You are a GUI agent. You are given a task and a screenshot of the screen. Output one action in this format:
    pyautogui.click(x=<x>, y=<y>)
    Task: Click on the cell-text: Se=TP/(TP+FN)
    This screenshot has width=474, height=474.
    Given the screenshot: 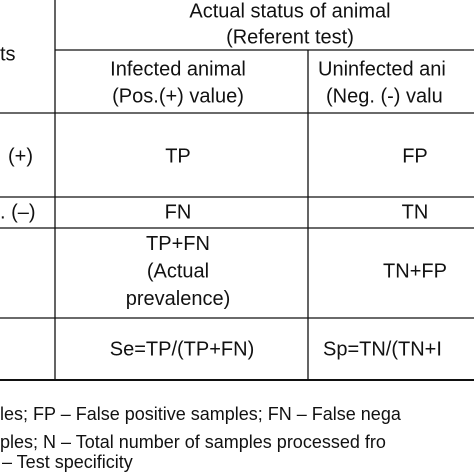 What is the action you would take?
    pyautogui.click(x=182, y=349)
    